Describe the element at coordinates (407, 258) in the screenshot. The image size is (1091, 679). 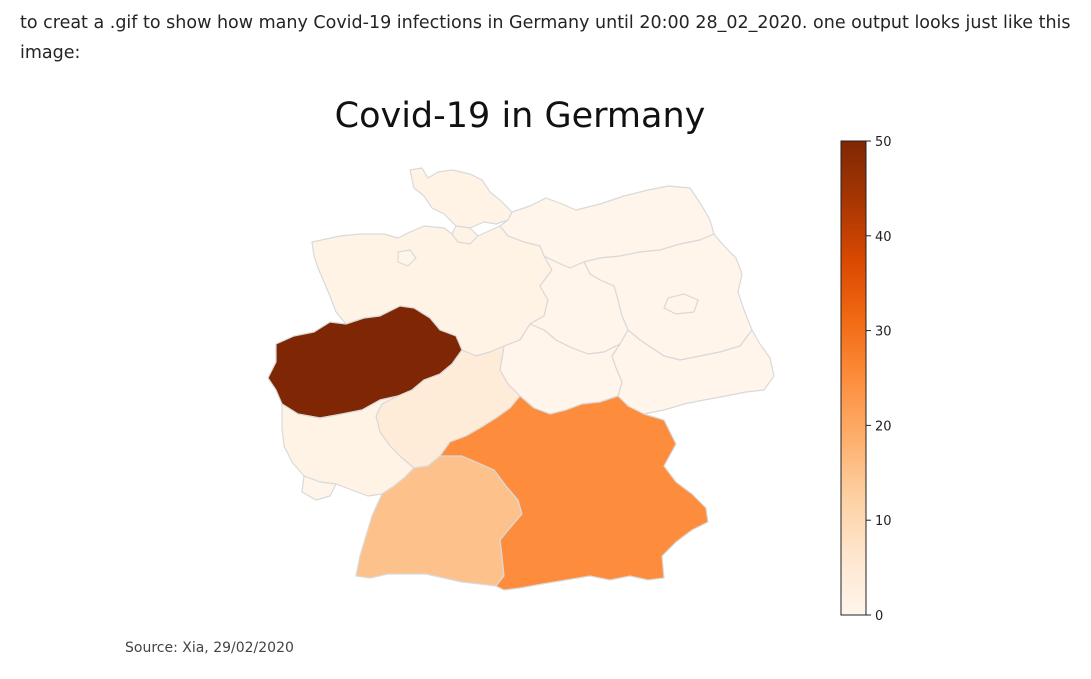
I see `region-bremen` at that location.